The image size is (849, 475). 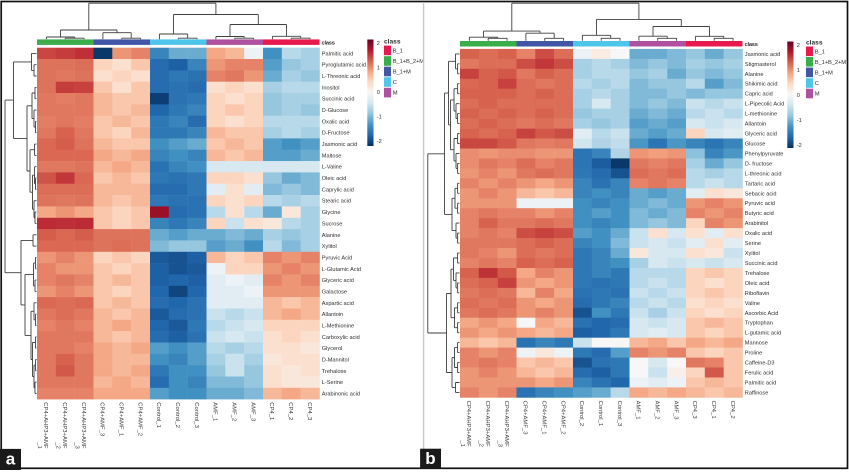 I want to click on svg-text: Caprylic acid, so click(x=338, y=190).